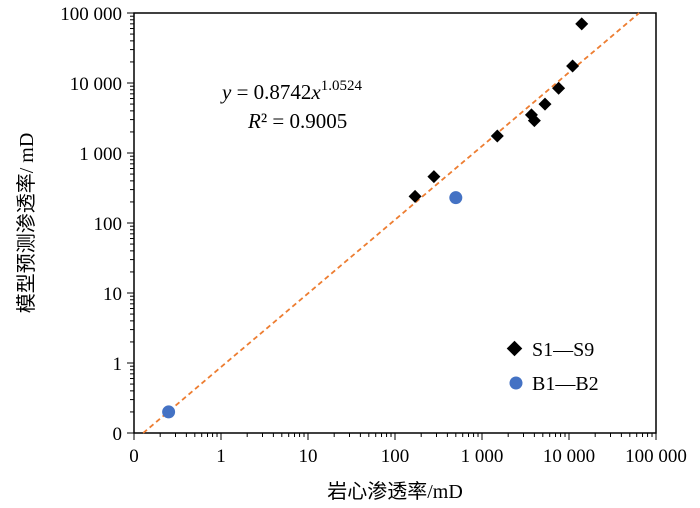  Describe the element at coordinates (221, 456) in the screenshot. I see `x-tick-label: 1` at that location.